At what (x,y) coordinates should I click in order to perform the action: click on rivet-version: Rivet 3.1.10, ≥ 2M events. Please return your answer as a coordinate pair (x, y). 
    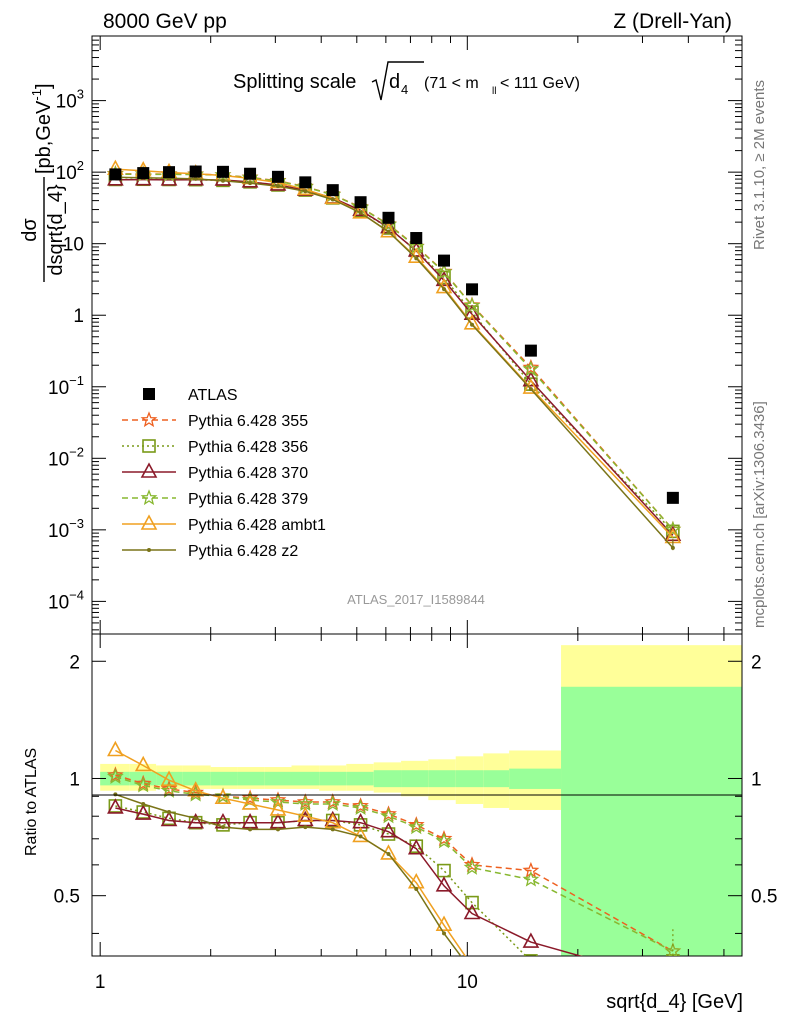
    Looking at the image, I should click on (759, 165).